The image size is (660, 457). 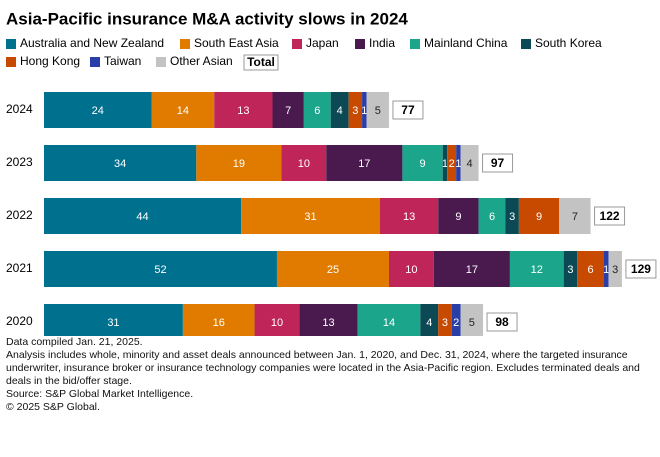 I want to click on total-label: 97, so click(x=498, y=163).